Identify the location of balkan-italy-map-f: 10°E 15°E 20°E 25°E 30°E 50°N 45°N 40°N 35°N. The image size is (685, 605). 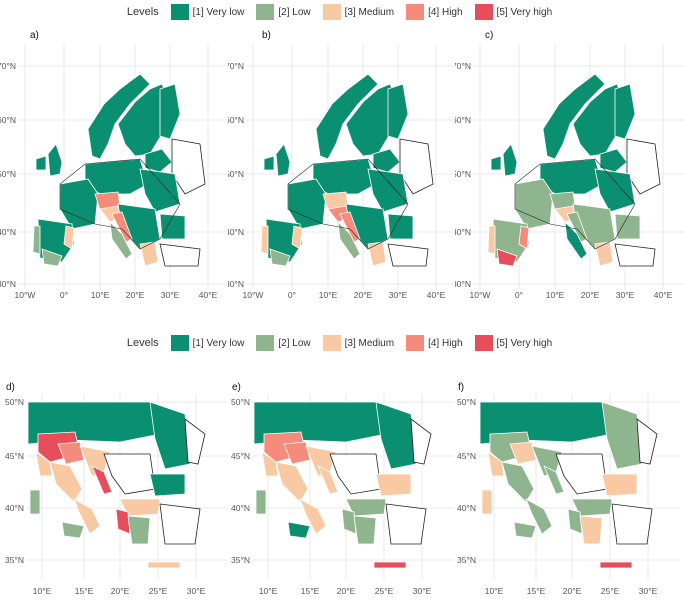
(568, 495).